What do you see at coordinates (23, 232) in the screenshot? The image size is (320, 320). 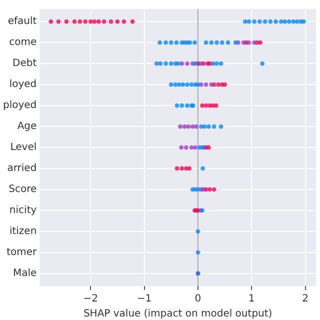 I see `y-tick-label: itizen` at bounding box center [23, 232].